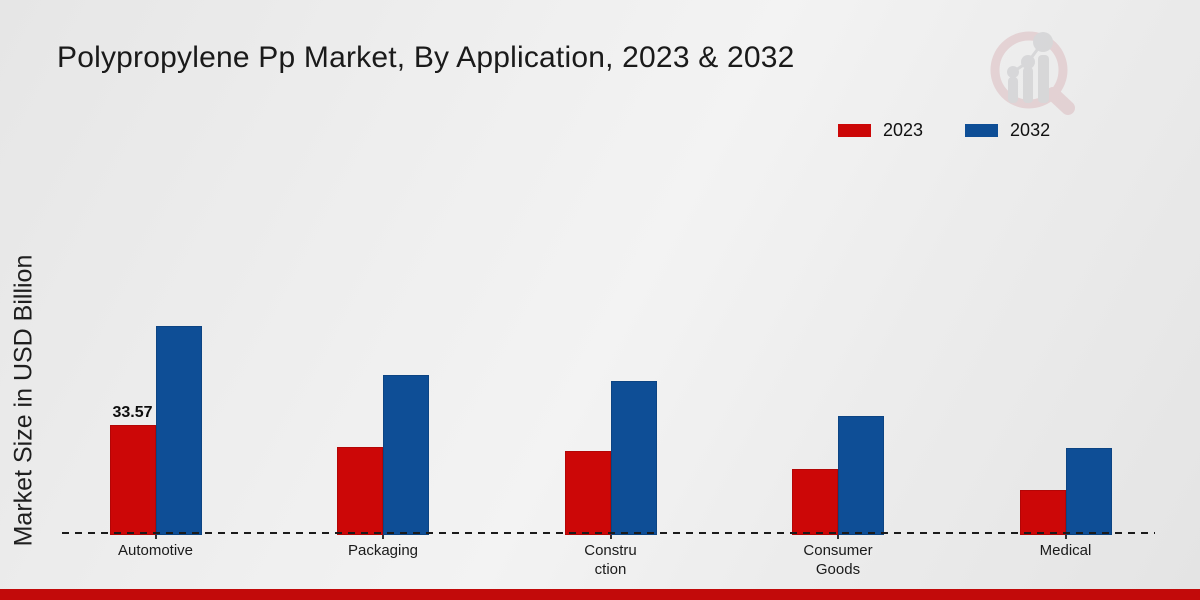  Describe the element at coordinates (155, 550) in the screenshot. I see `category-label-automotive: Automotive` at that location.